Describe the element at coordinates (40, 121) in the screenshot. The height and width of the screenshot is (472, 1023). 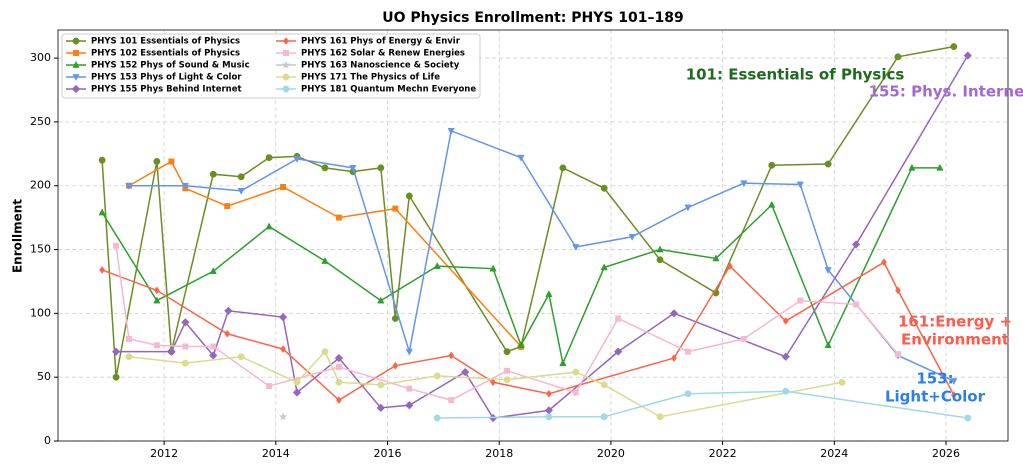
I see `y-tick-label: 250` at that location.